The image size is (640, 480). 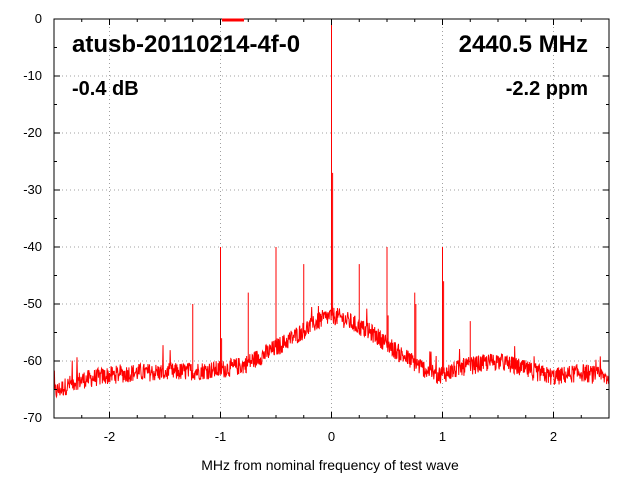 What do you see at coordinates (32, 303) in the screenshot?
I see `y-tick-label: -50` at bounding box center [32, 303].